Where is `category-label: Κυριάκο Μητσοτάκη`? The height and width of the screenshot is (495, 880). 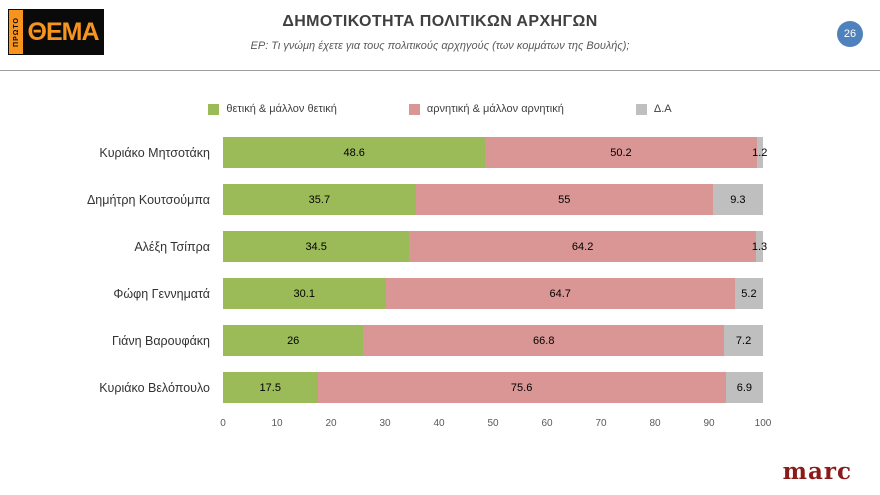
category-label: Κυριάκο Μητσοτάκη is located at coordinates (154, 152).